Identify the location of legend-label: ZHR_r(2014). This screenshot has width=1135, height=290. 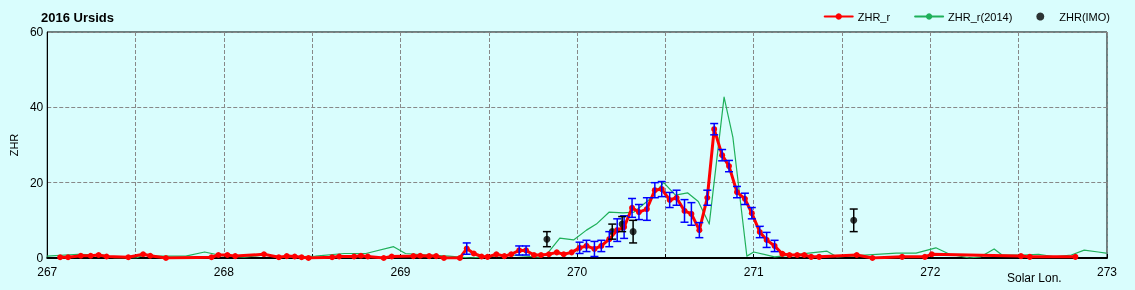
(980, 16).